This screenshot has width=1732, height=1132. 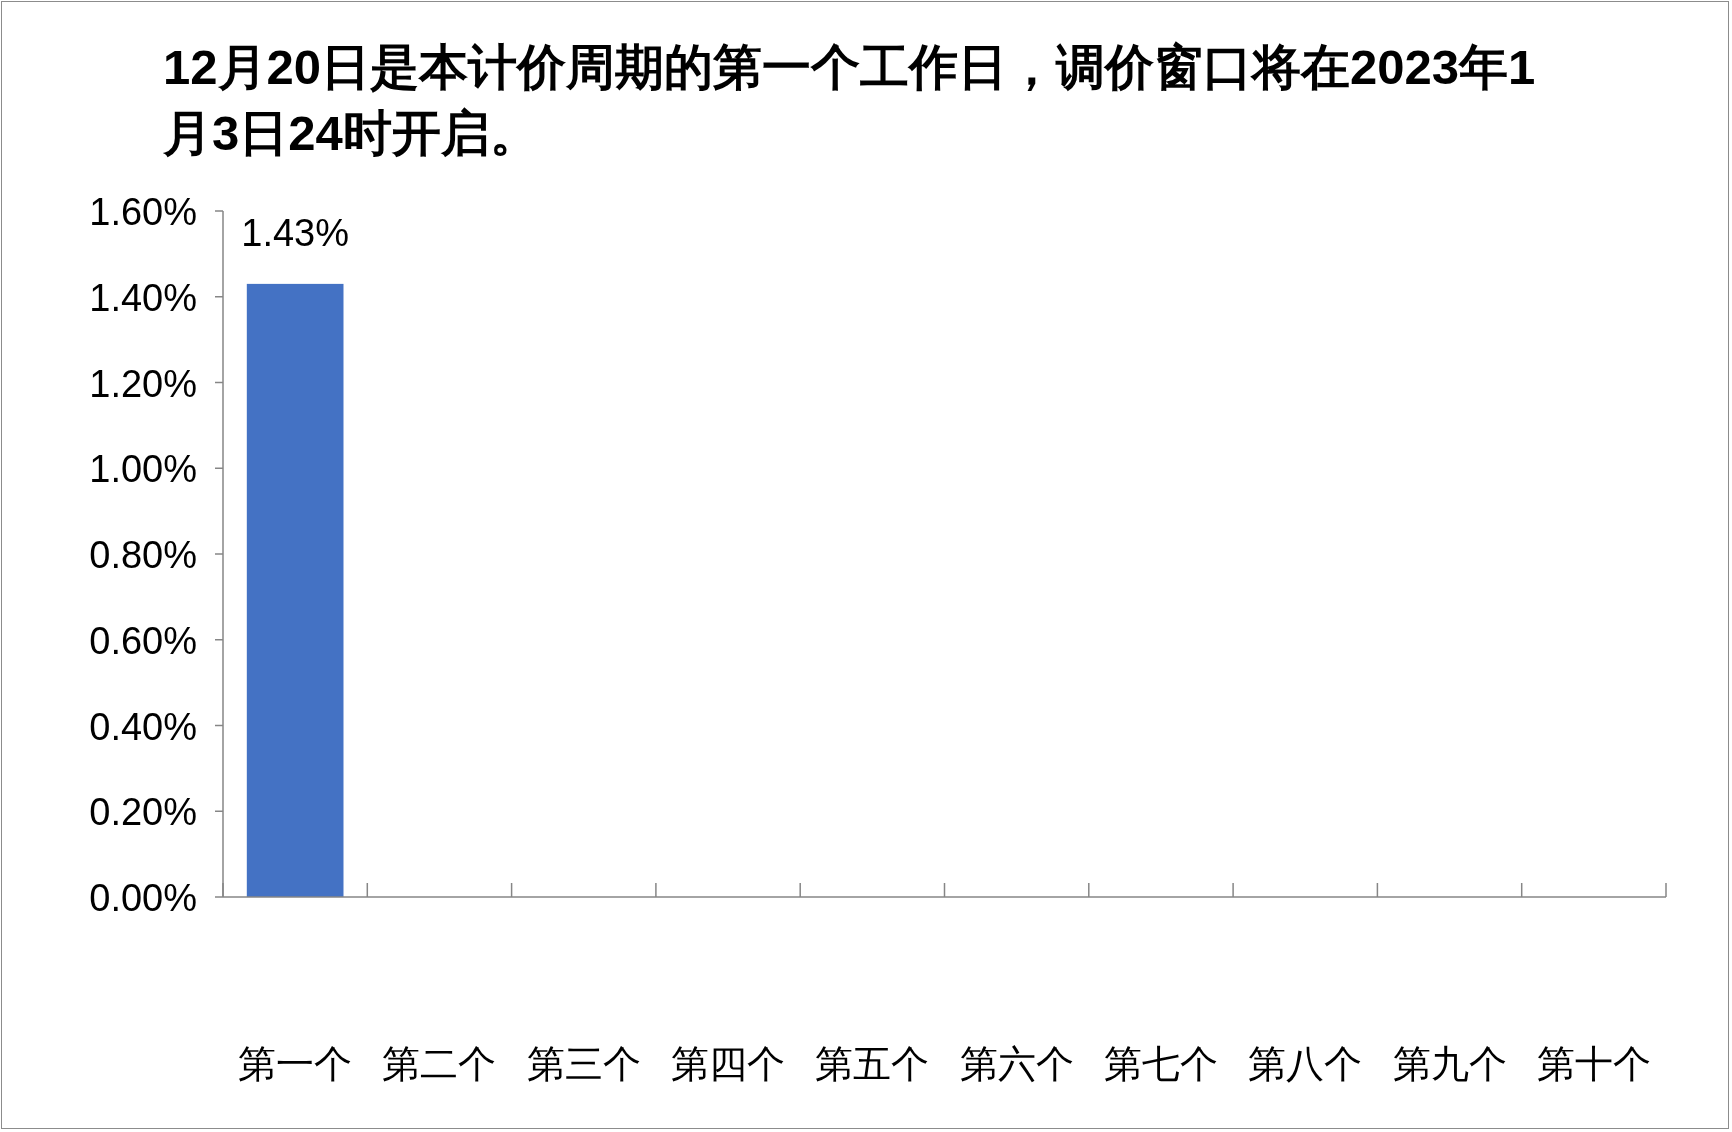 What do you see at coordinates (1160, 1064) in the screenshot?
I see `x-tick-label: 第七个` at bounding box center [1160, 1064].